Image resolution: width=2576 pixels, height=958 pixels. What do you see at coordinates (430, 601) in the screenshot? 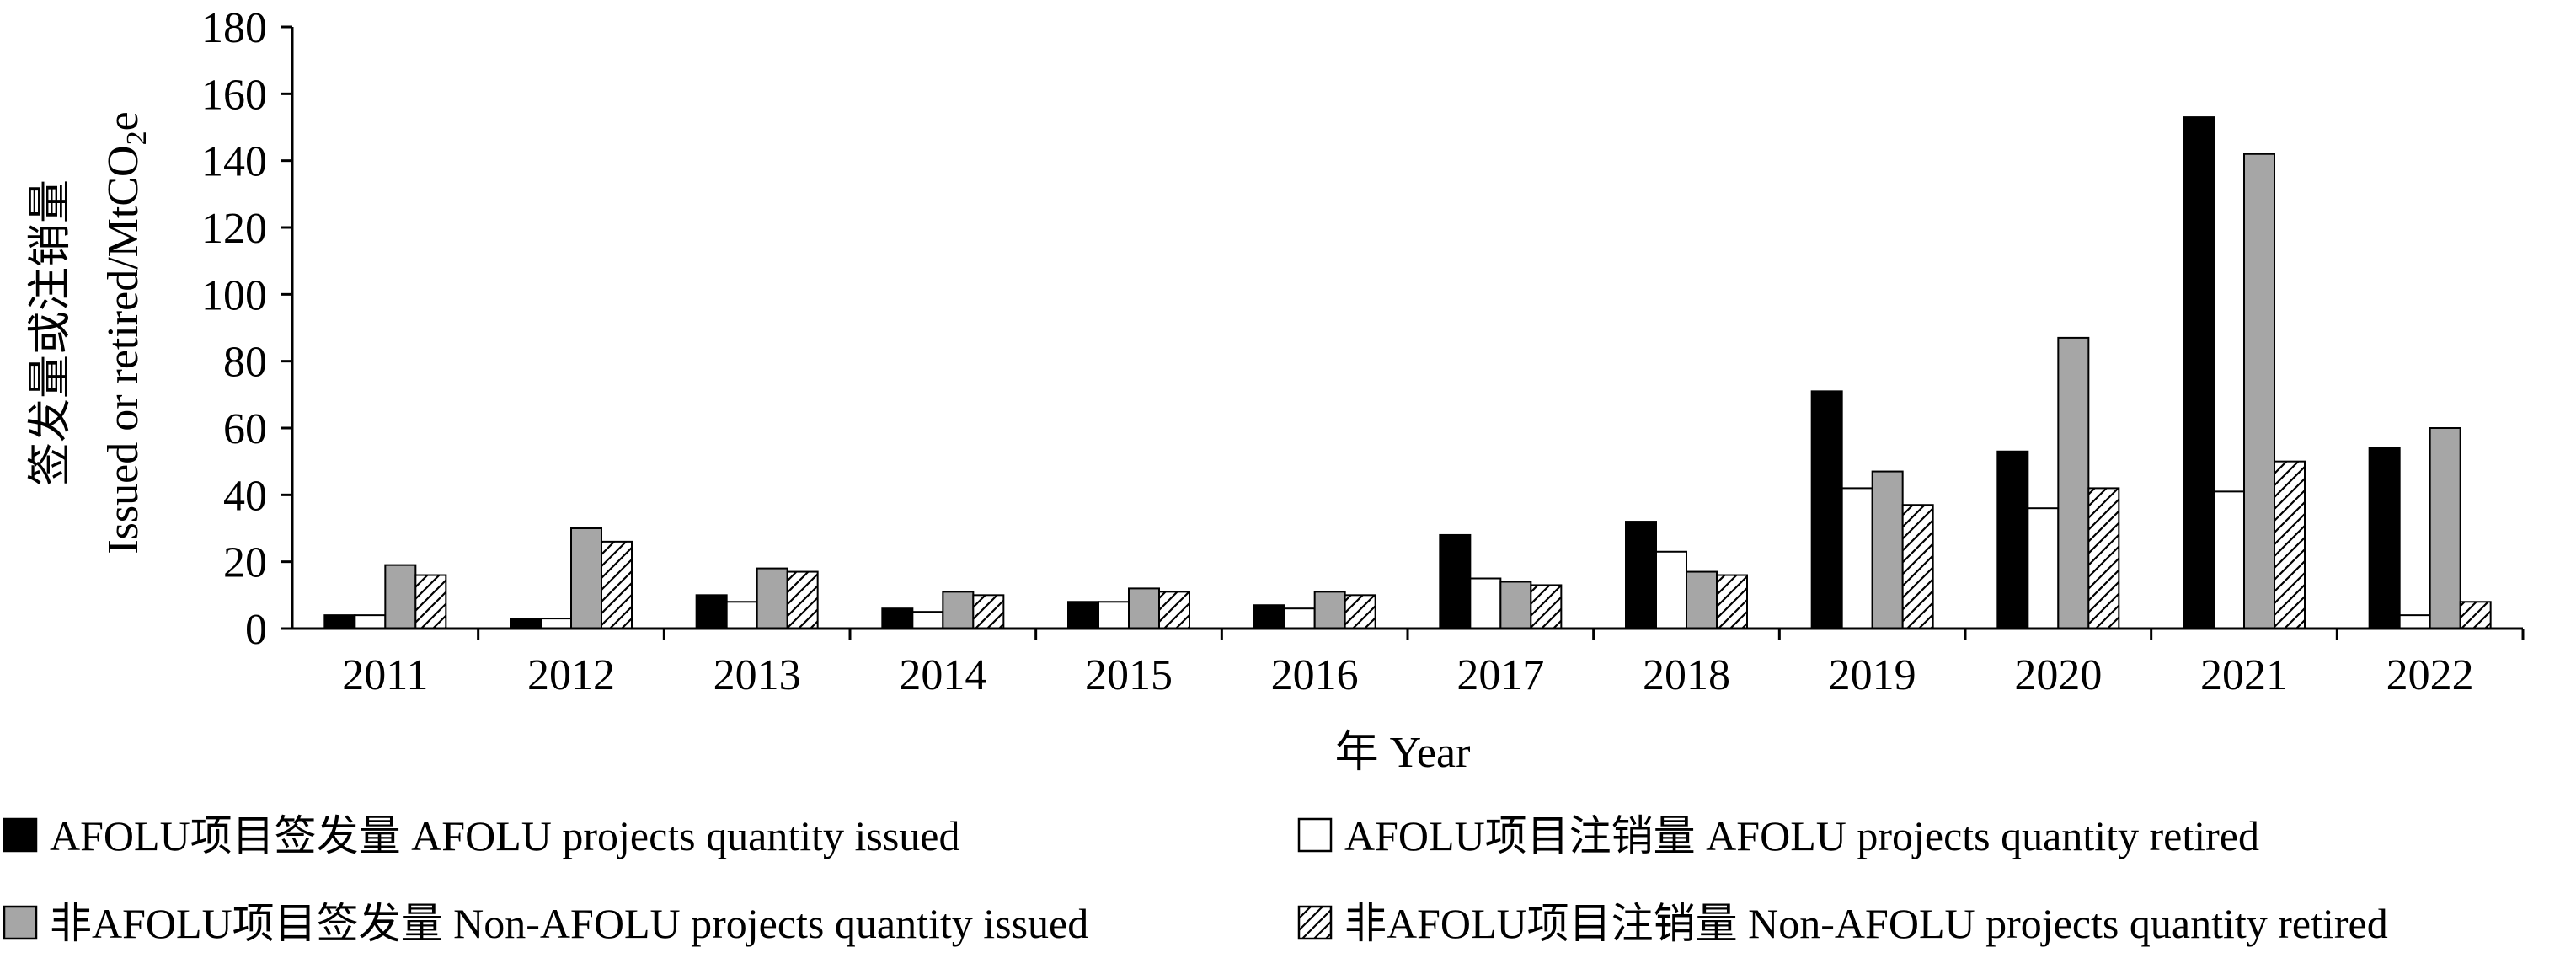
I see `bar-series-4-2011` at bounding box center [430, 601].